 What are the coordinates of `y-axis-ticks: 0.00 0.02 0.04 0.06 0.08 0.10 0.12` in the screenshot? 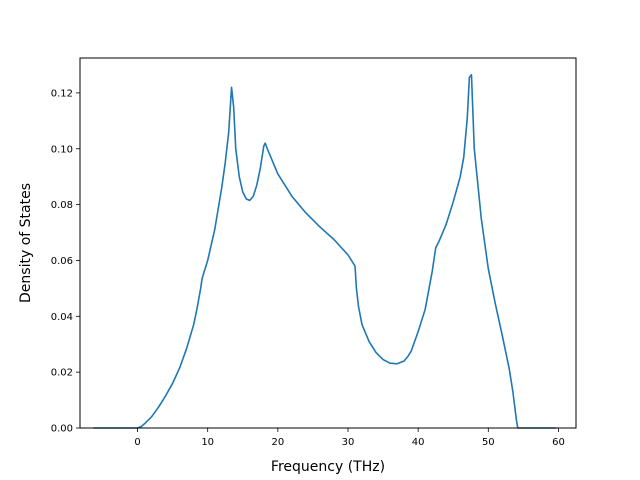 It's located at (65, 261).